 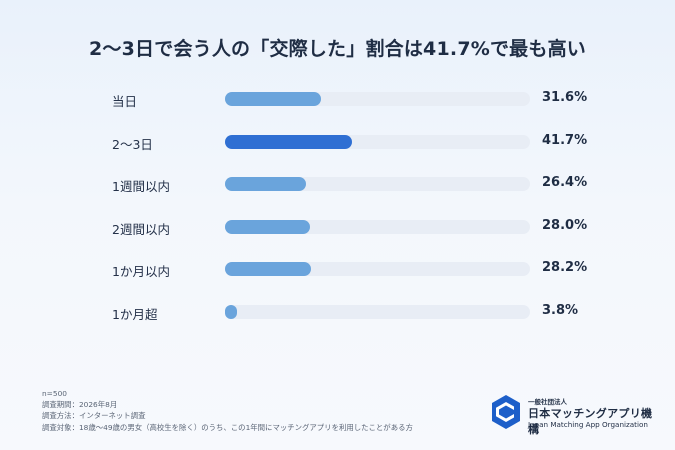 What do you see at coordinates (565, 97) in the screenshot?
I see `value-label: 31.6%` at bounding box center [565, 97].